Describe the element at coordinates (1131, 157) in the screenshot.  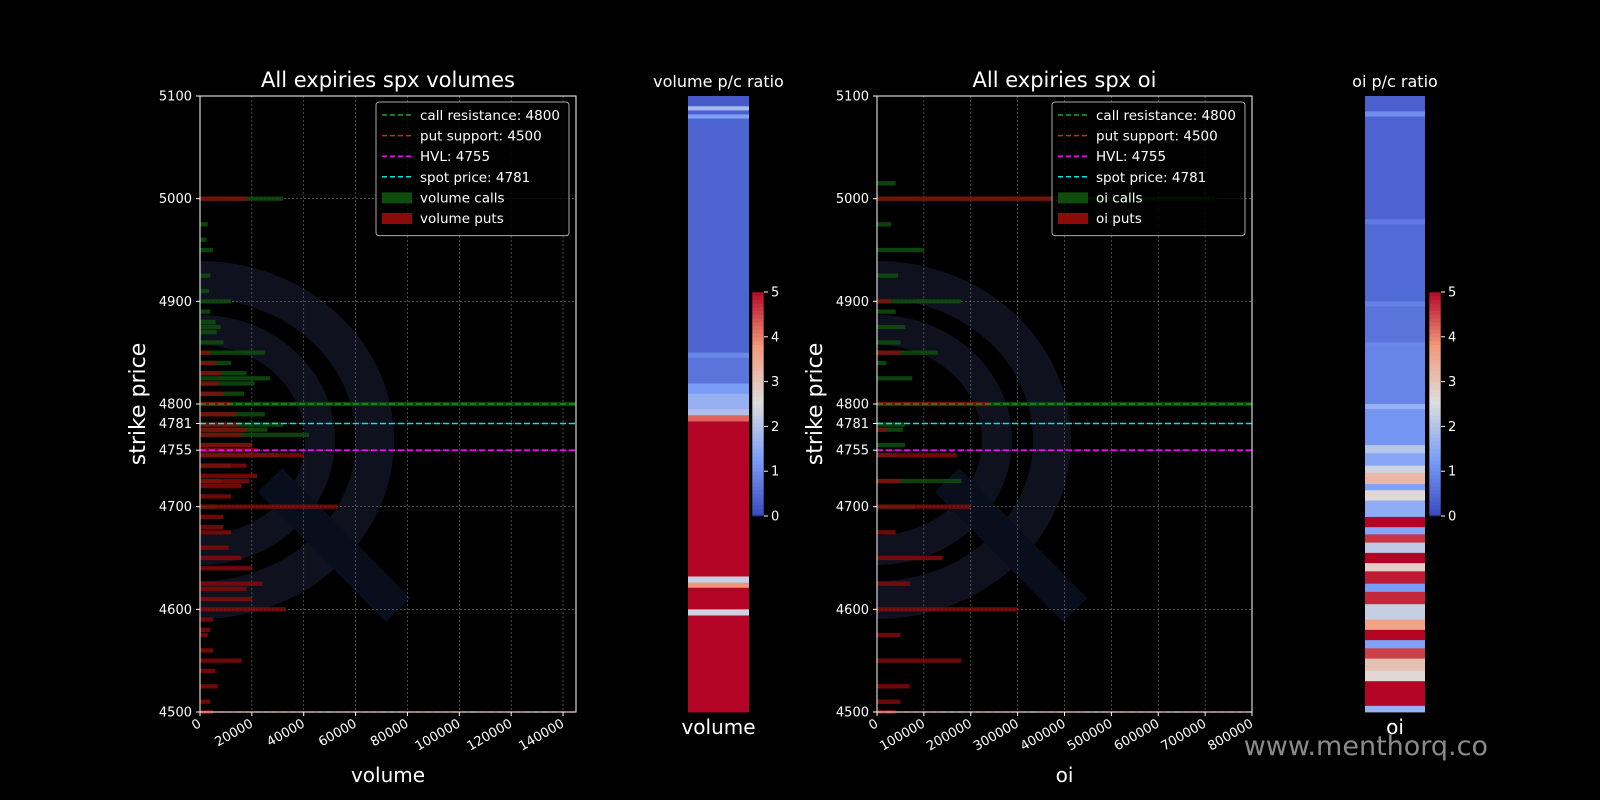
I see `legend-entry: HVL: 4755` at that location.